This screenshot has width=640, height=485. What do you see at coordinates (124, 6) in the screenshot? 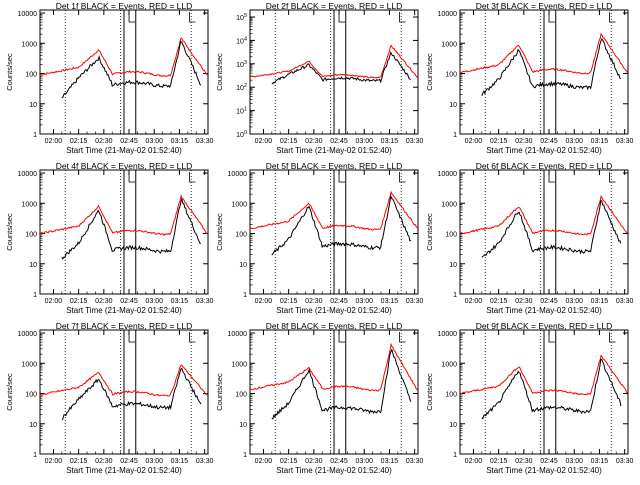
I see `panel-title: Det 1f BLACK = Events, RED = LLD` at bounding box center [124, 6].